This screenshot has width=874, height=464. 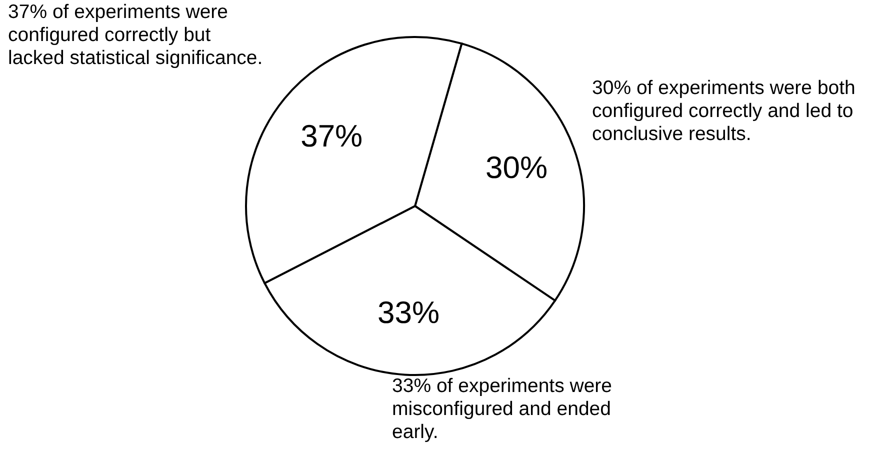 I want to click on text: 37% of experiments were configured correctly but lacked statistical significance., so click(x=135, y=35).